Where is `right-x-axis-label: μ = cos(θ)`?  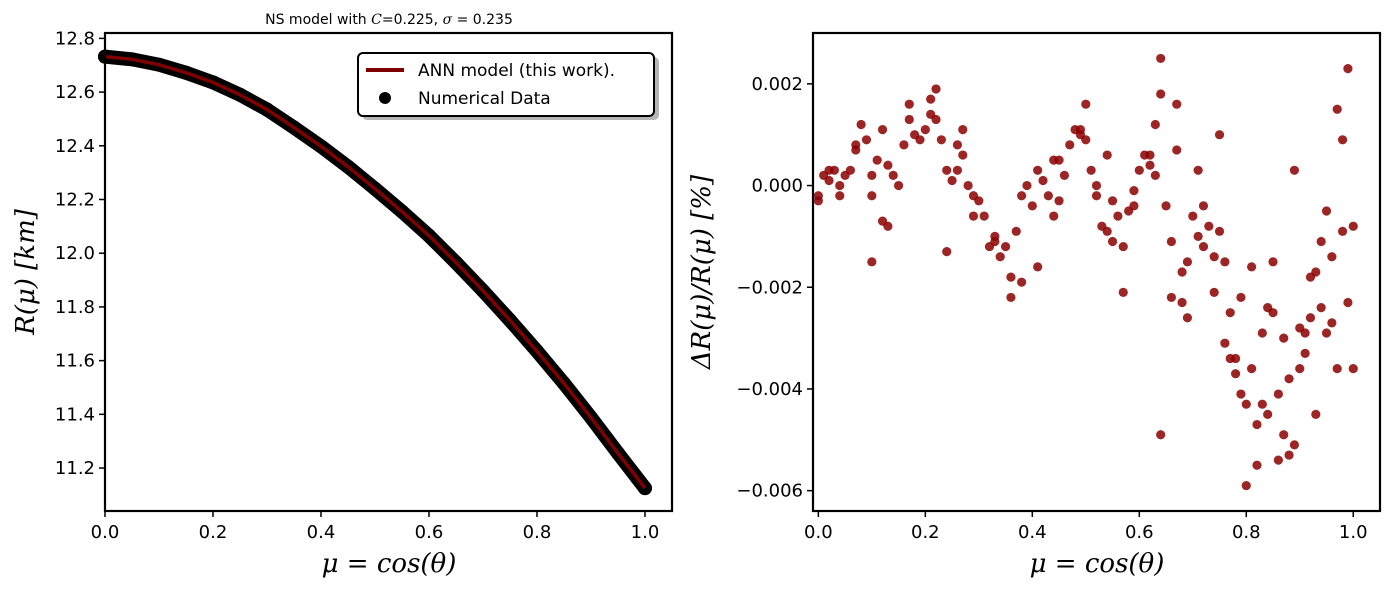
right-x-axis-label: μ = cos(θ) is located at coordinates (1097, 564).